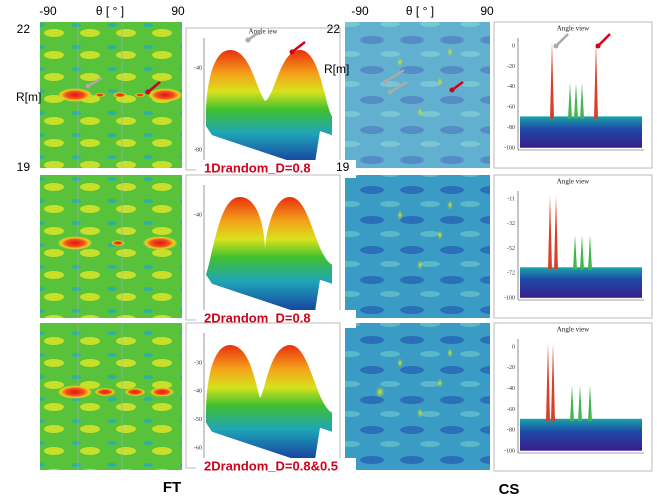 This screenshot has width=657, height=497. Describe the element at coordinates (511, 249) in the screenshot. I see `tick-label: -52` at that location.